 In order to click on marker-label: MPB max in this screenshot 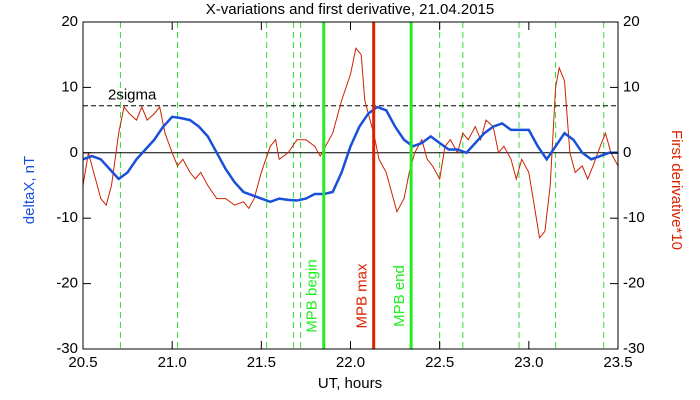, I will do `click(362, 296)`.